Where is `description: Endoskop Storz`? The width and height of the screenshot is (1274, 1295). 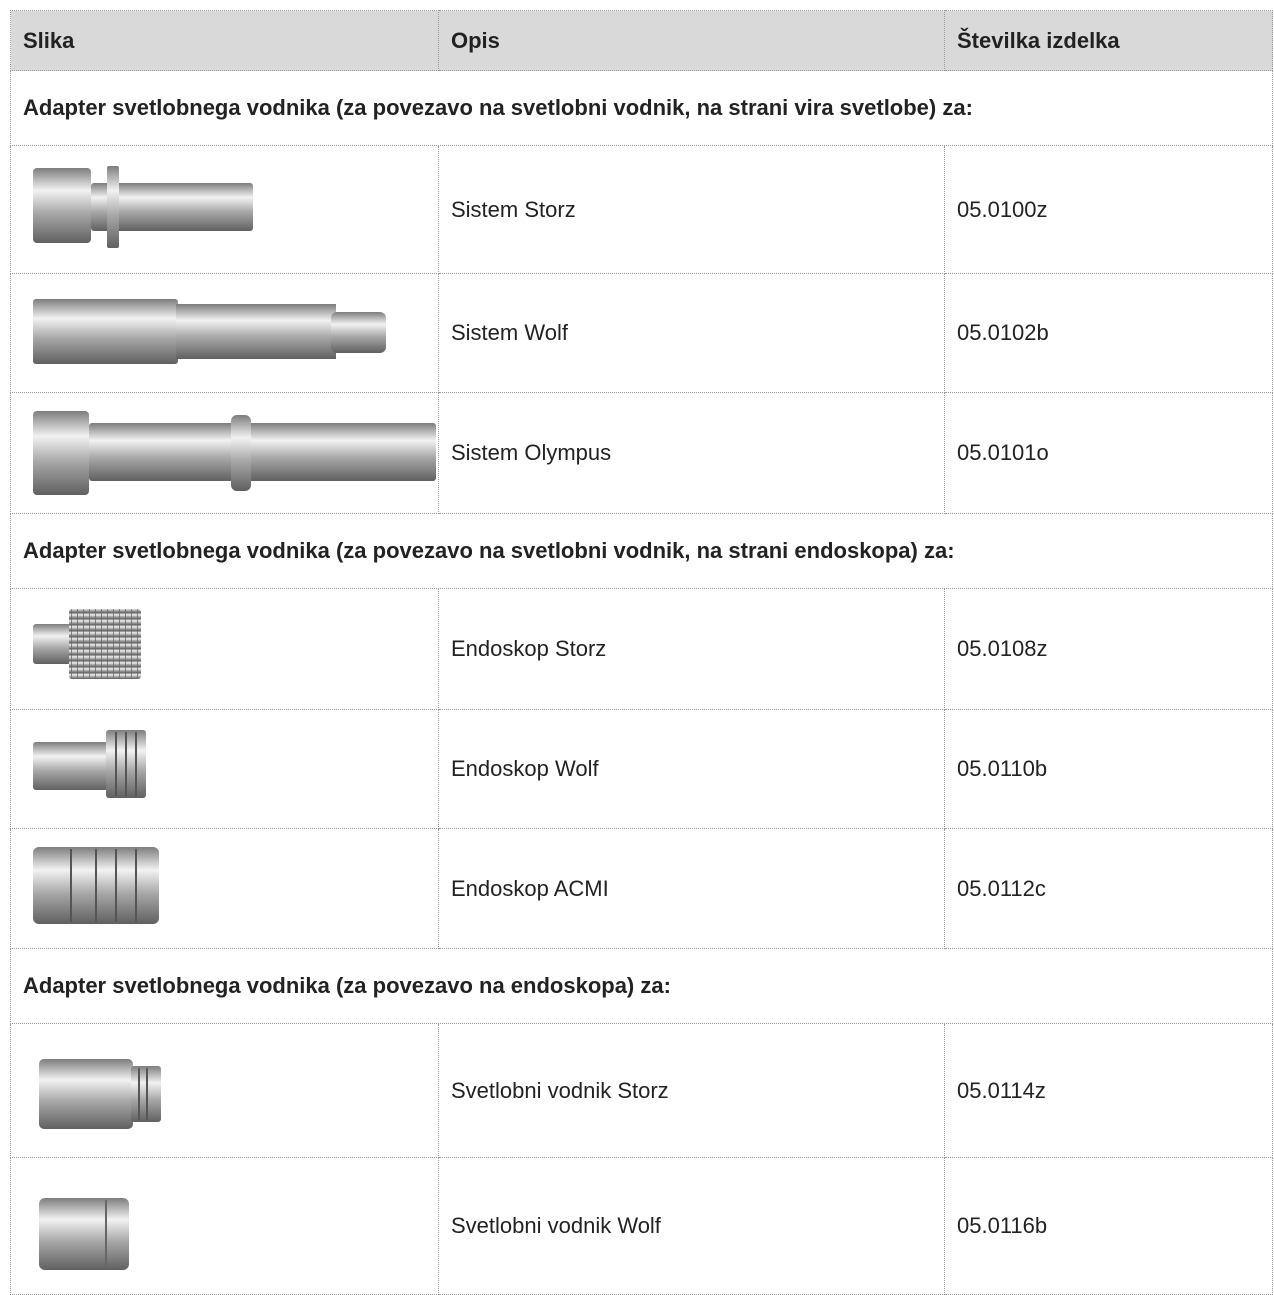 description: Endoskop Storz is located at coordinates (691, 649).